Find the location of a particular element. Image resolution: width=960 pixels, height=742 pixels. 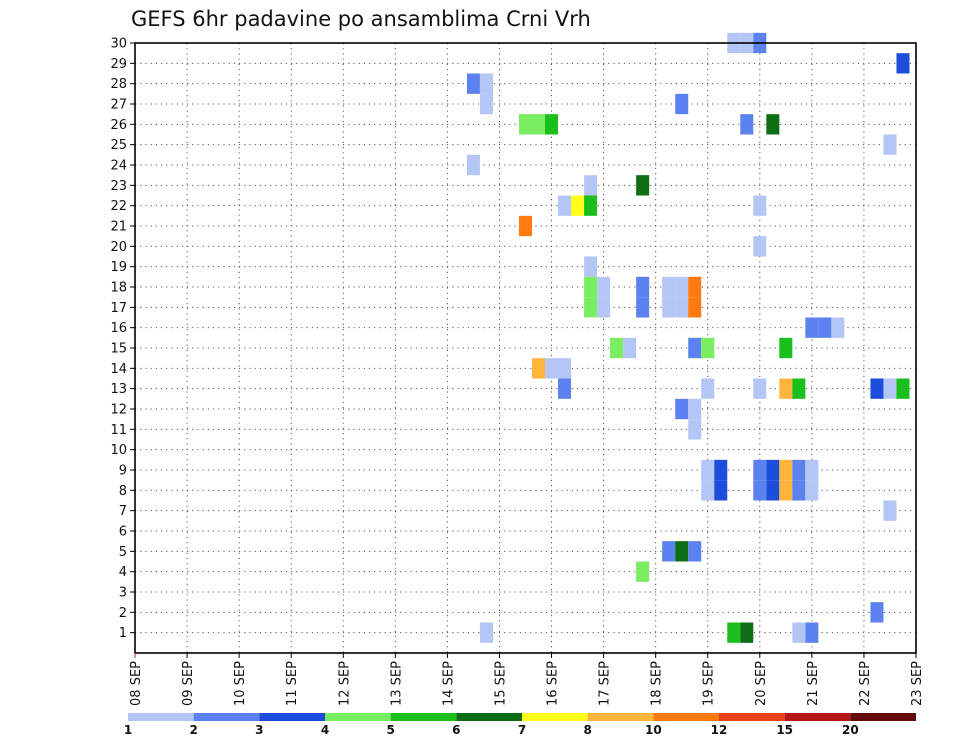

y-tick-label: 22 is located at coordinates (118, 206).